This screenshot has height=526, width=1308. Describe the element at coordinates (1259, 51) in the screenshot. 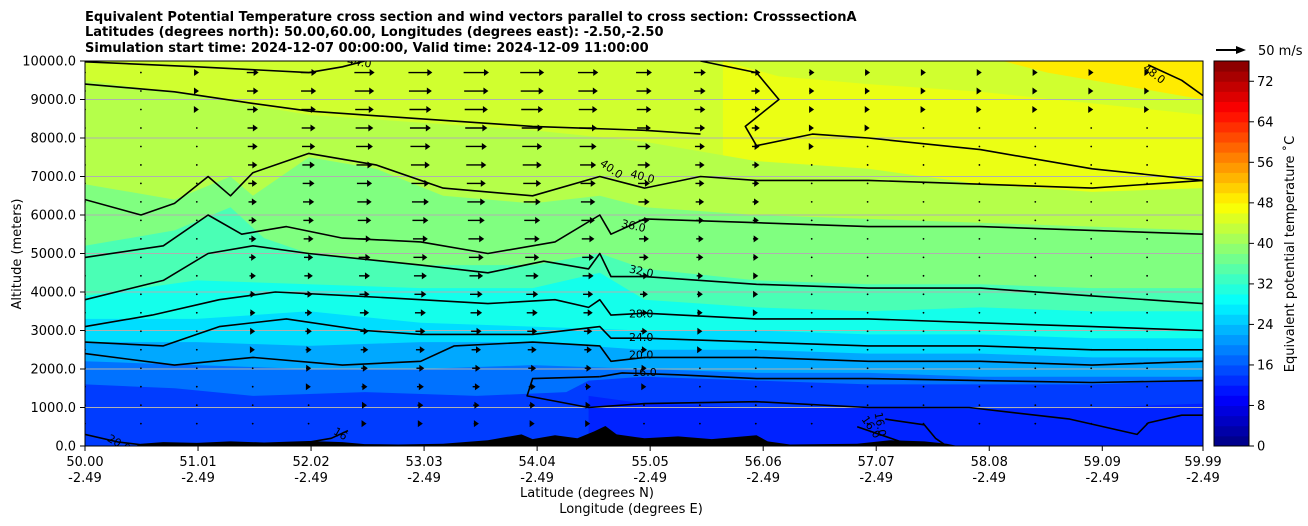

I see `quiver-key: 50 m/s` at that location.